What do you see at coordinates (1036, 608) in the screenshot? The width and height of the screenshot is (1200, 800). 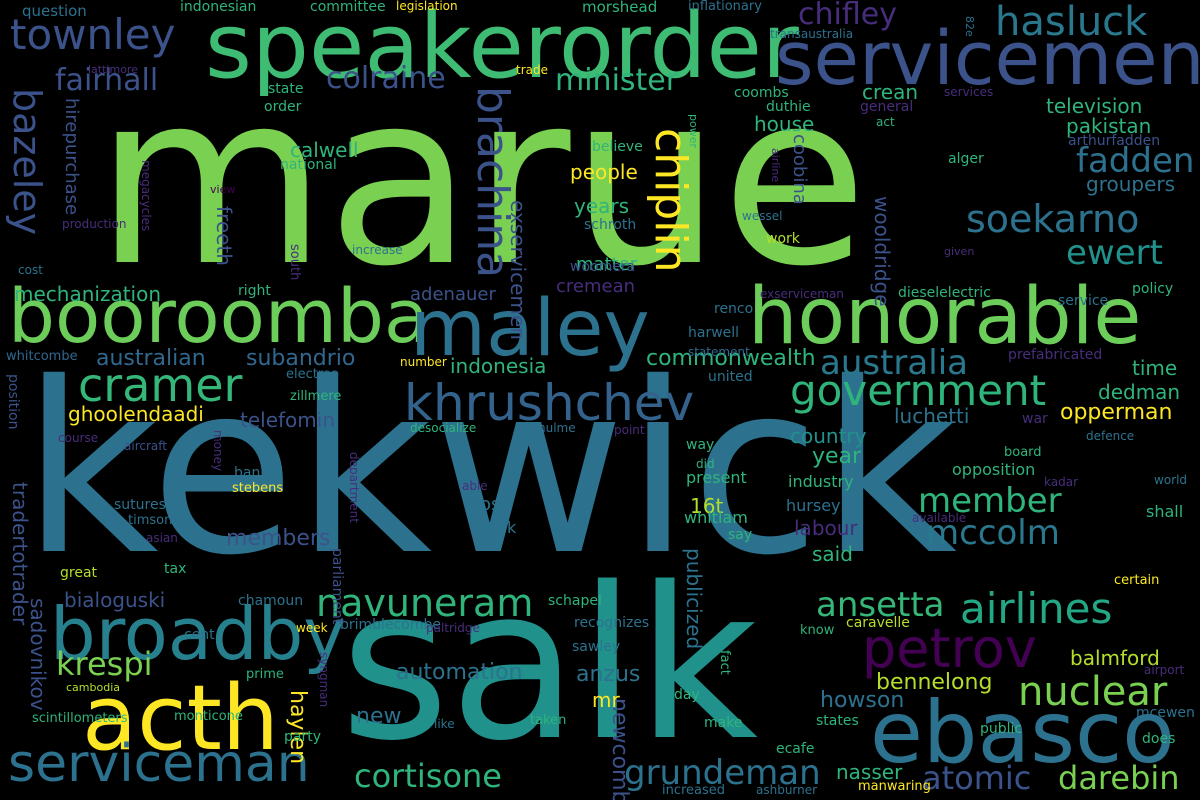 I see `word: airlines` at bounding box center [1036, 608].